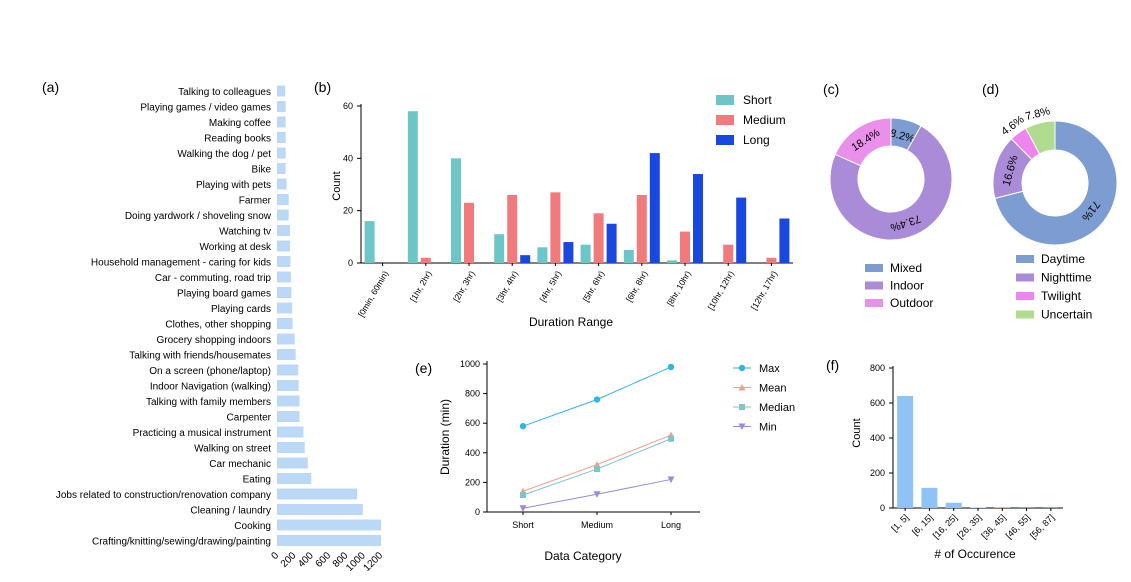  I want to click on panel-d-value-label: 7.8%, so click(1037, 114).